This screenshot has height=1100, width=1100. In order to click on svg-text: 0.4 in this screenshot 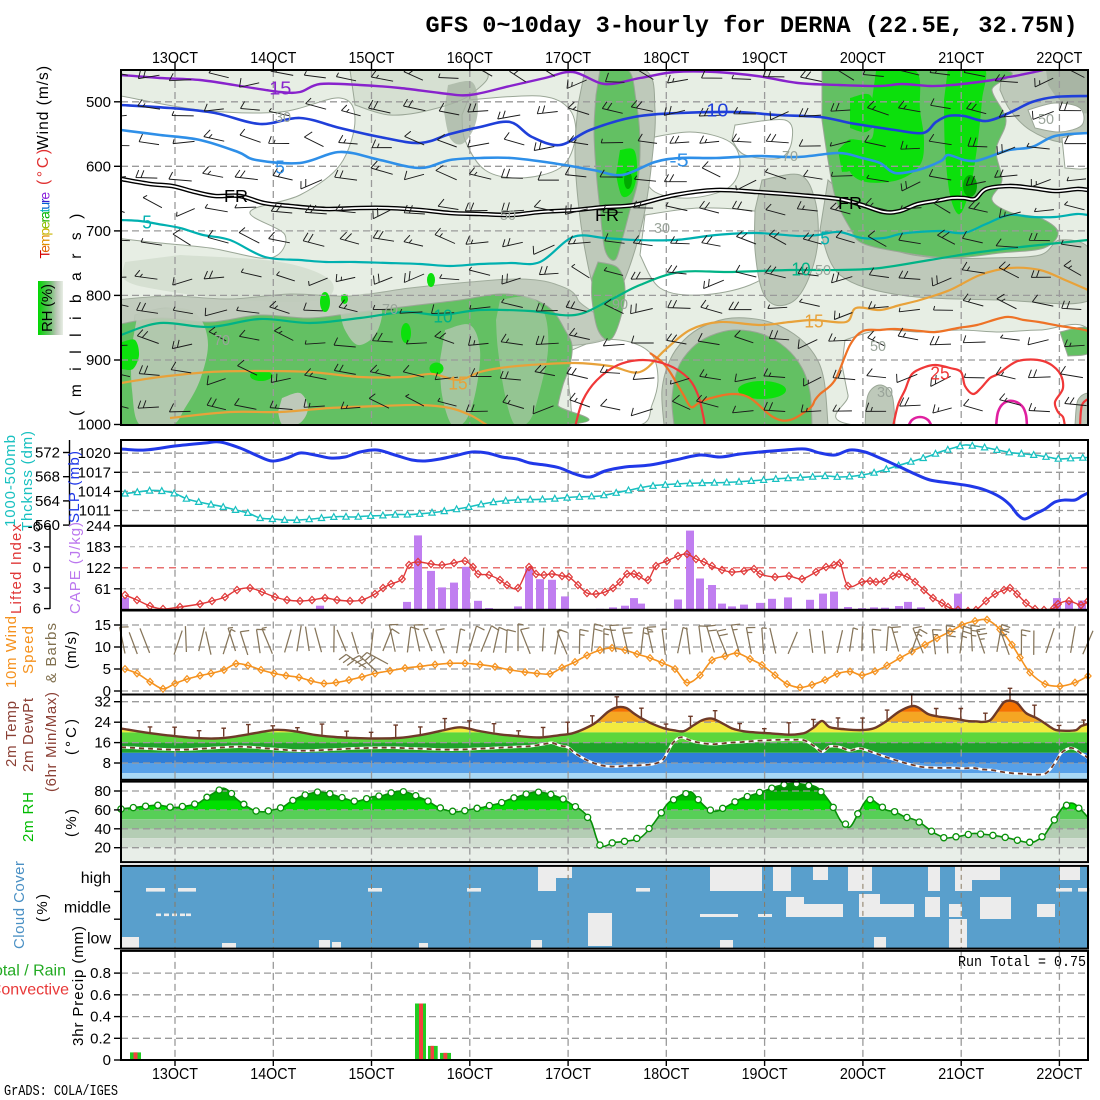, I will do `click(100, 1017)`.